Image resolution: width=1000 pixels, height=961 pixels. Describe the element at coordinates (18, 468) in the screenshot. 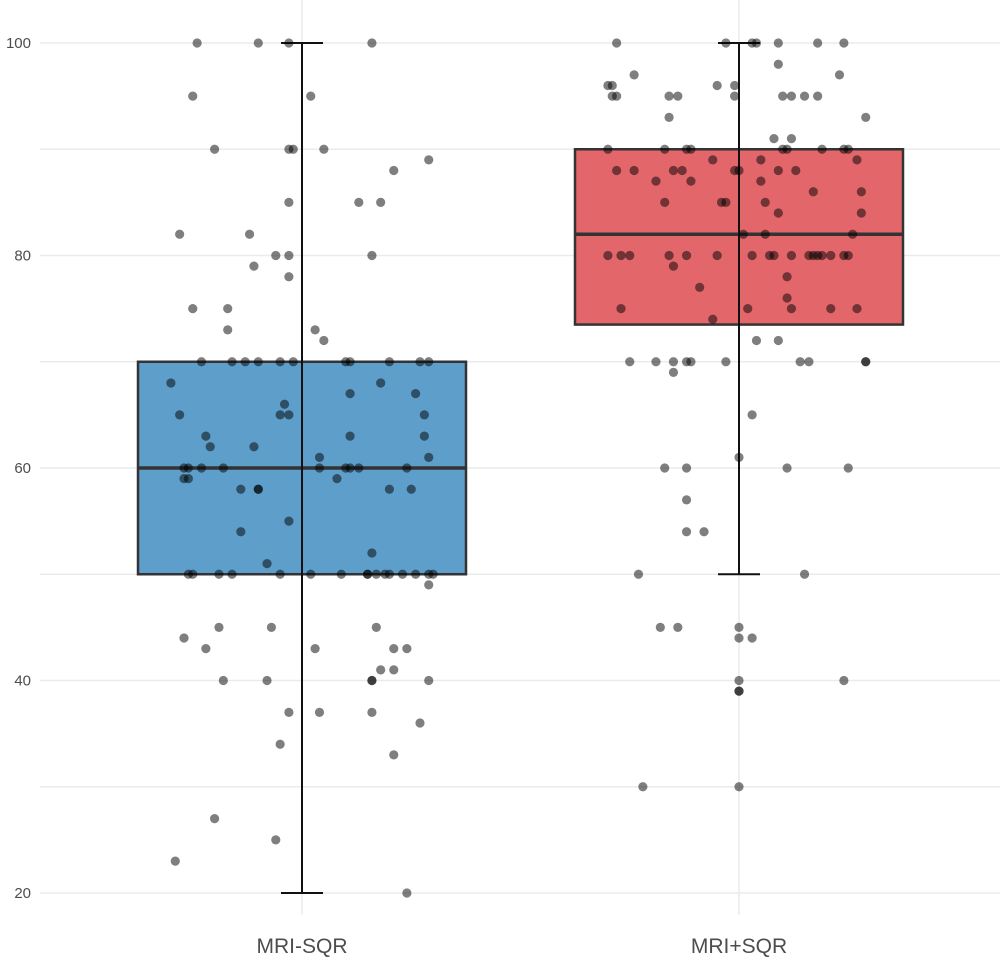

I see `y-axis-ticks: 20 40 60 80 100` at that location.